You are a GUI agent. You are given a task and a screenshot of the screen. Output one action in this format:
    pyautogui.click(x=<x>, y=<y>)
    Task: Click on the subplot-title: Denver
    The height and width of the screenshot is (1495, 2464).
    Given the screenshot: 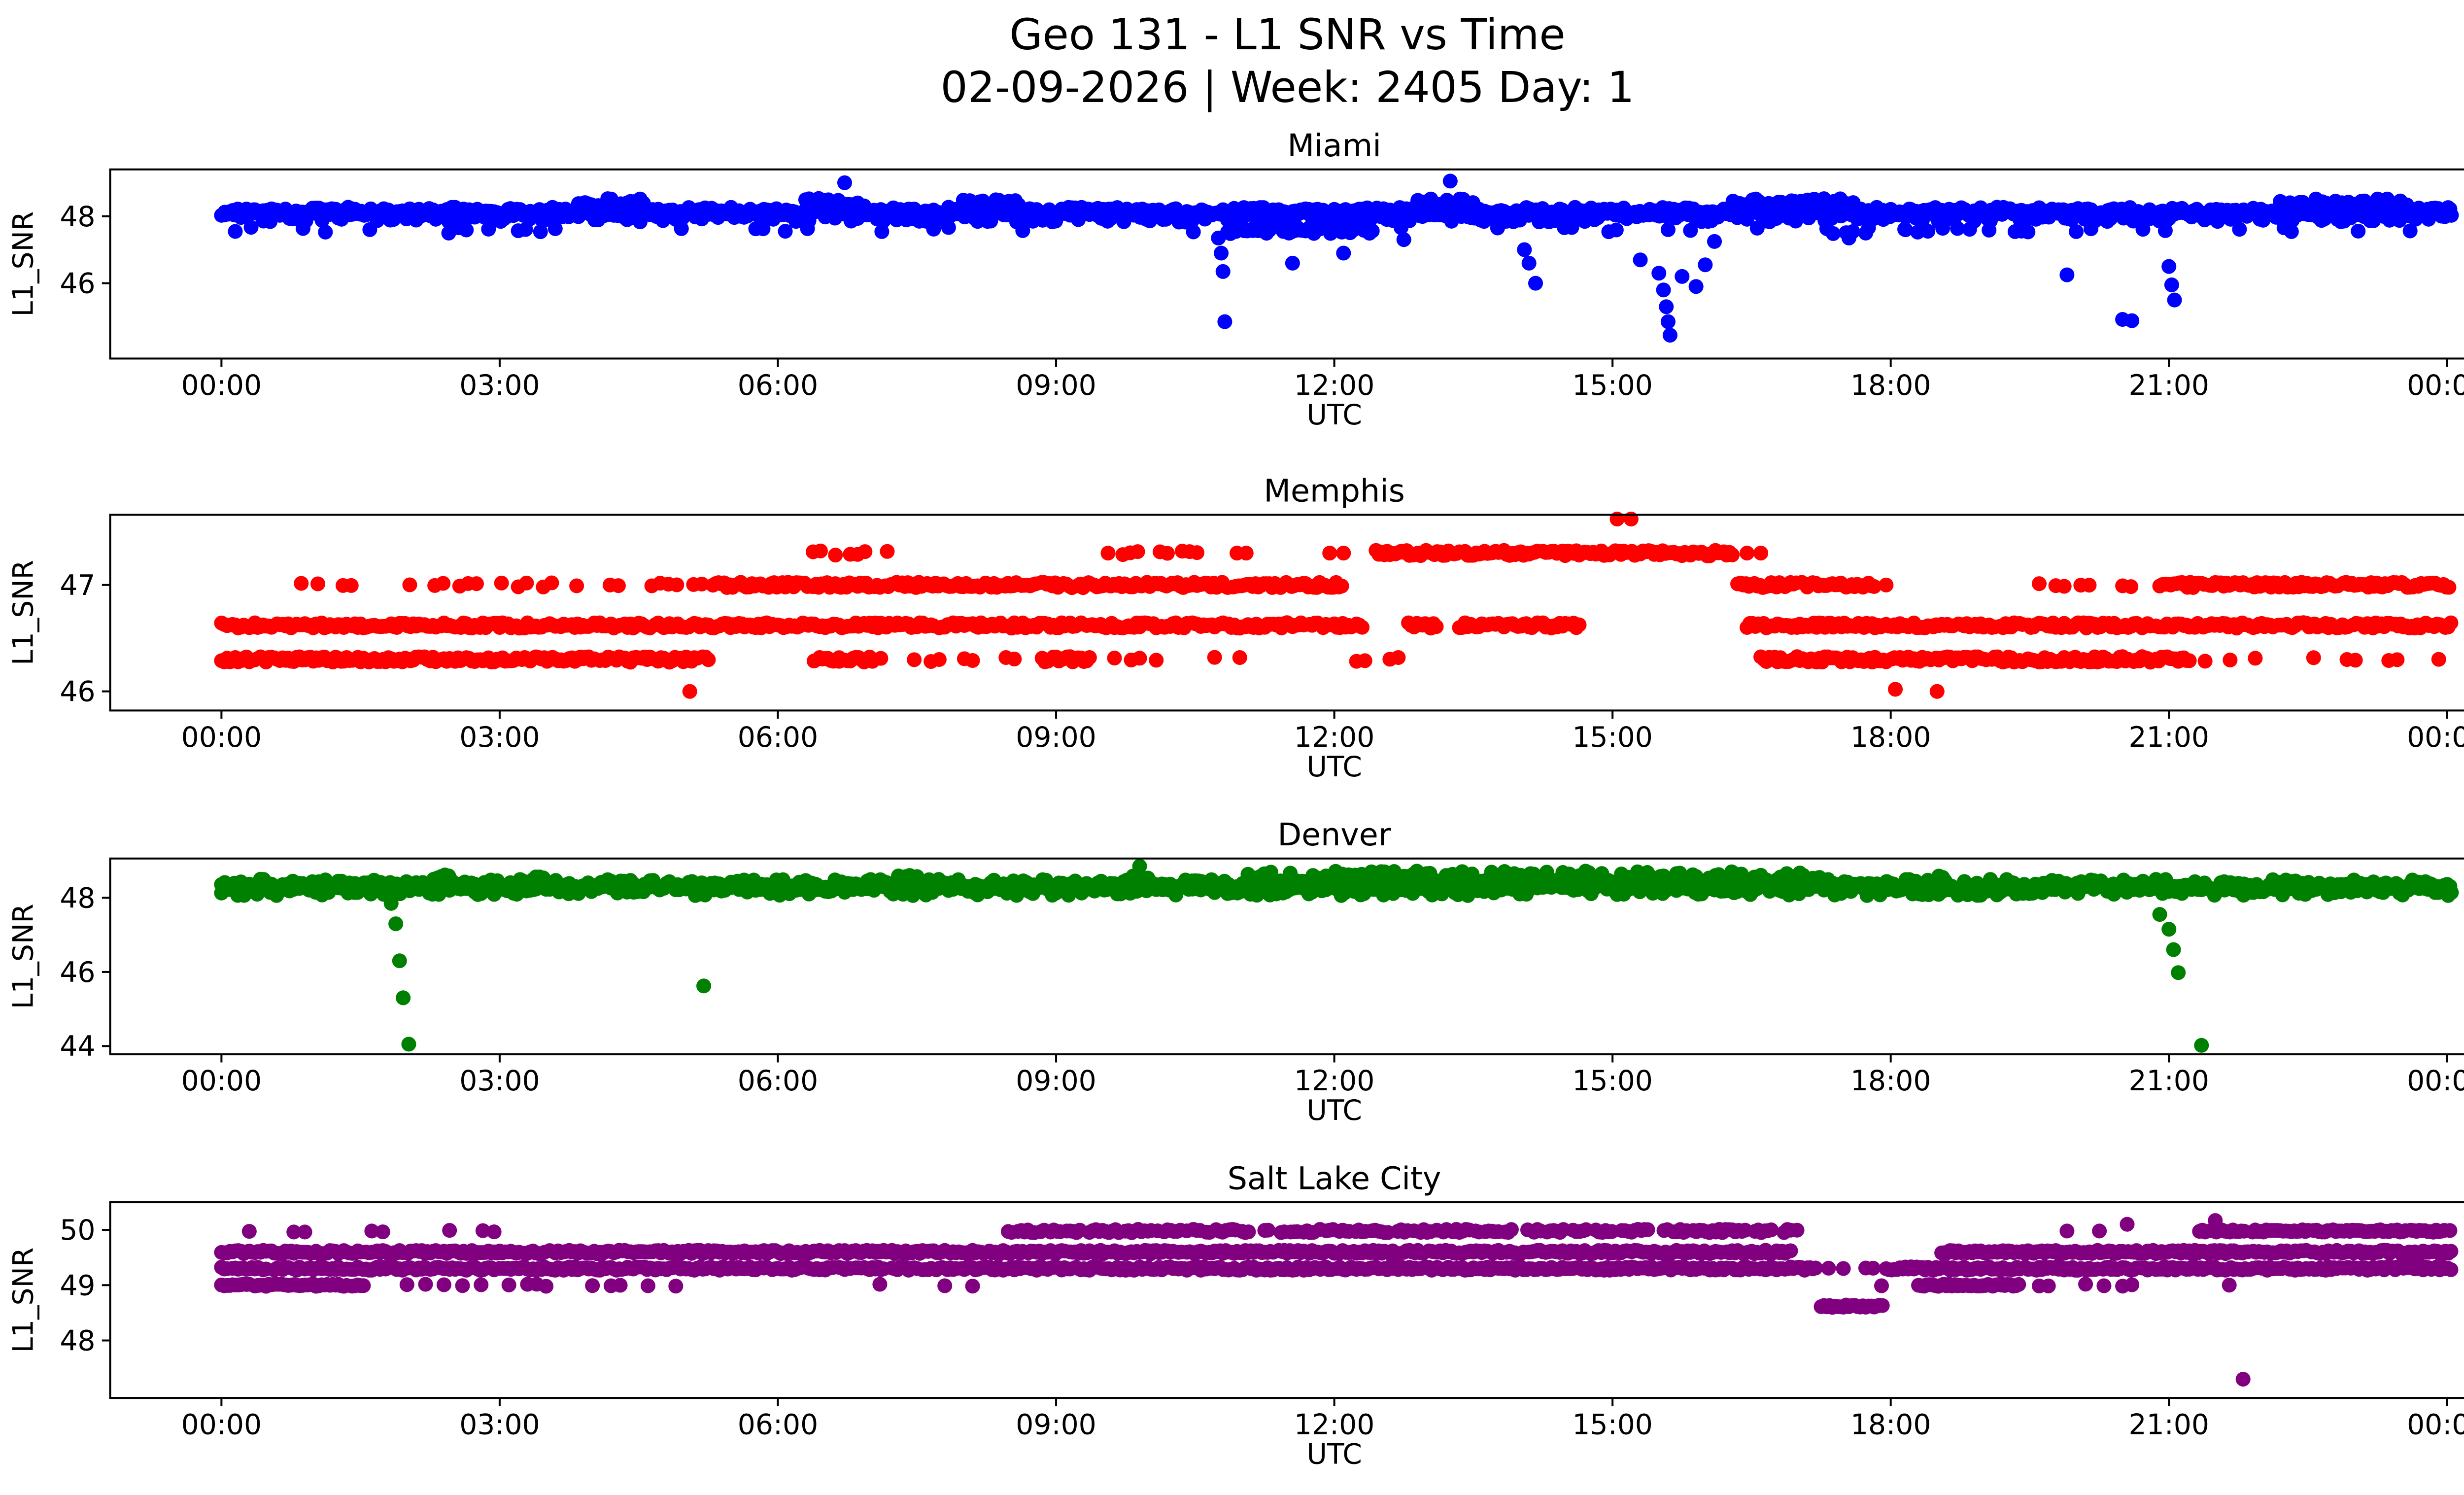 What is the action you would take?
    pyautogui.click(x=1334, y=834)
    